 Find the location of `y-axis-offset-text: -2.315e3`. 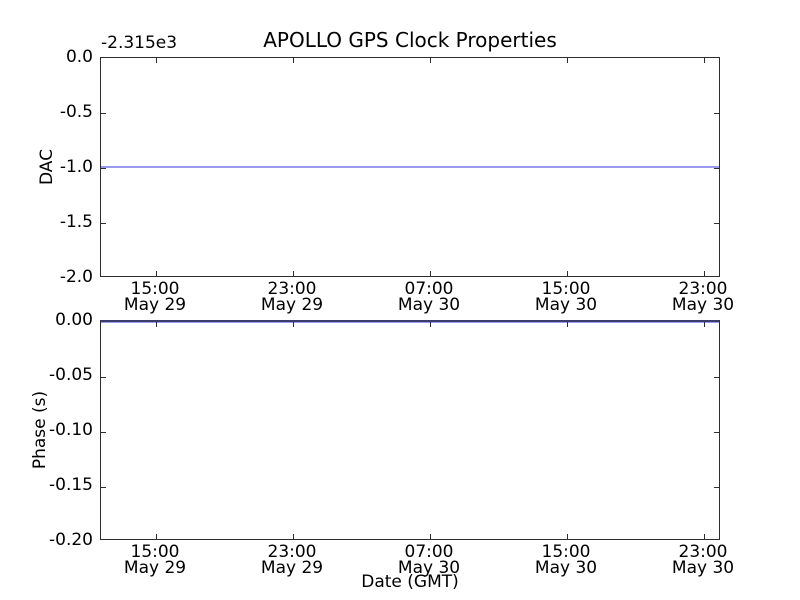

y-axis-offset-text: -2.315e3 is located at coordinates (139, 43).